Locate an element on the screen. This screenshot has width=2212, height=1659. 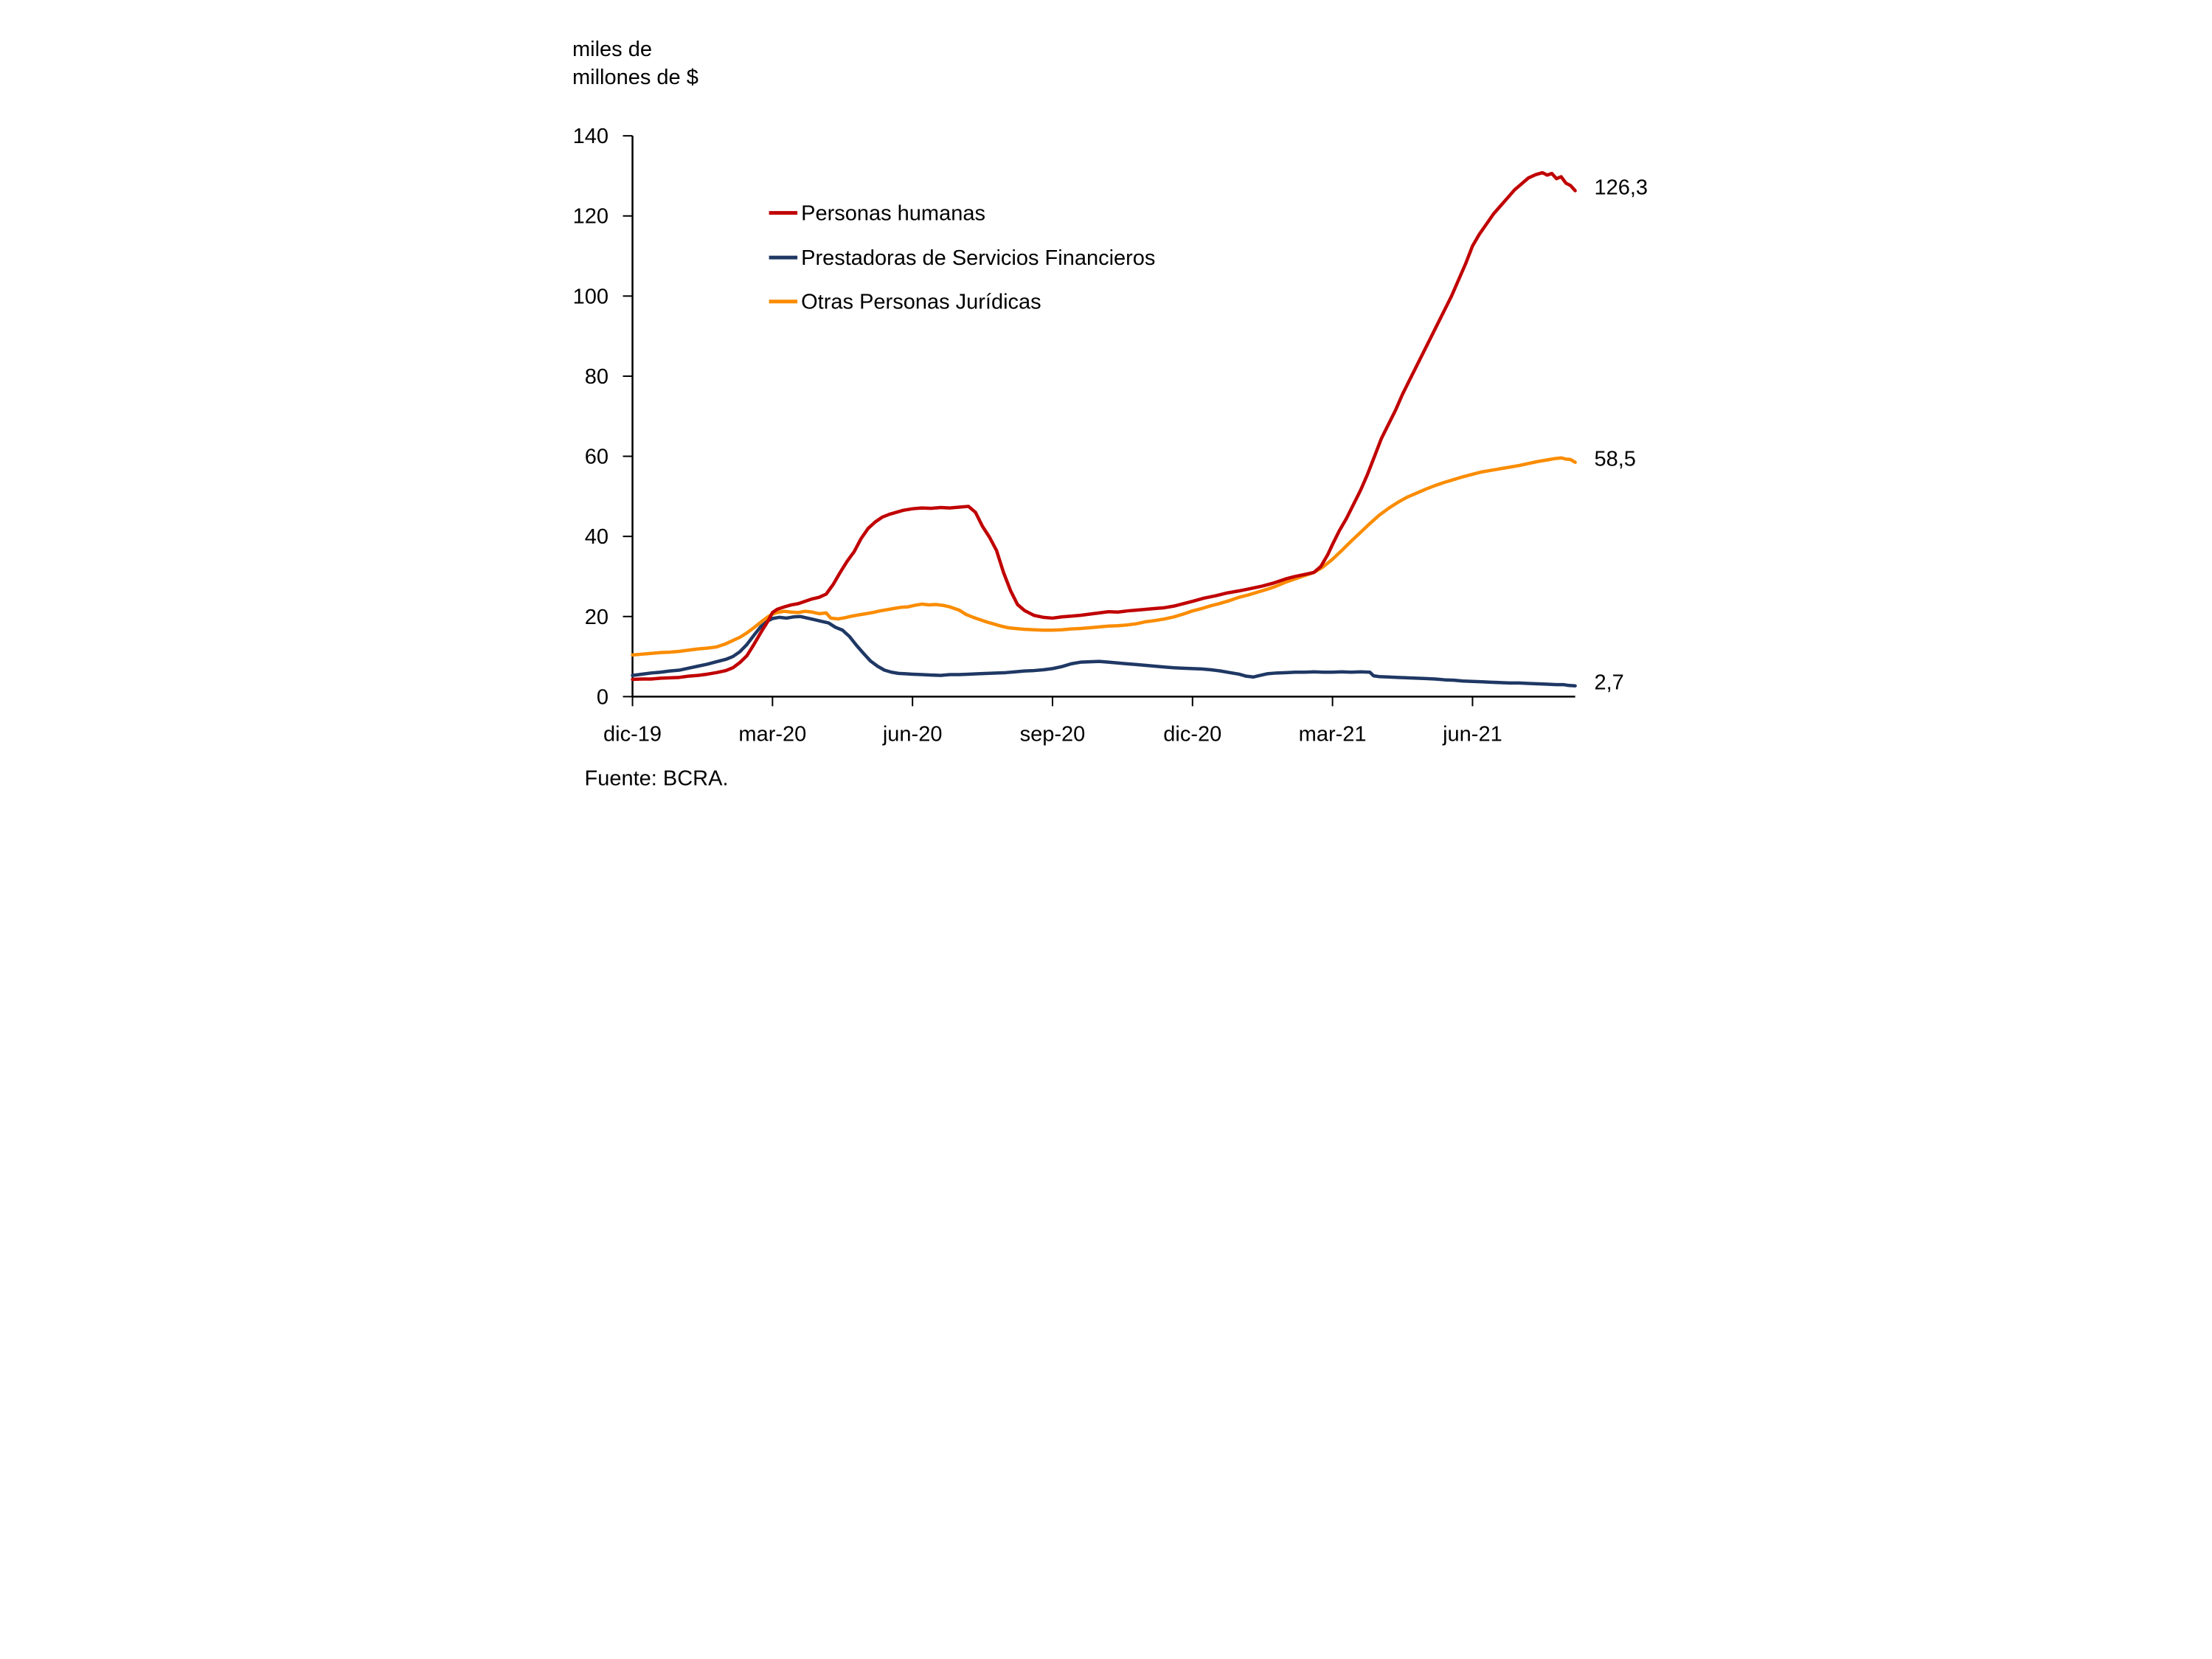
legend-item-label: Personas humanas is located at coordinates (893, 214).